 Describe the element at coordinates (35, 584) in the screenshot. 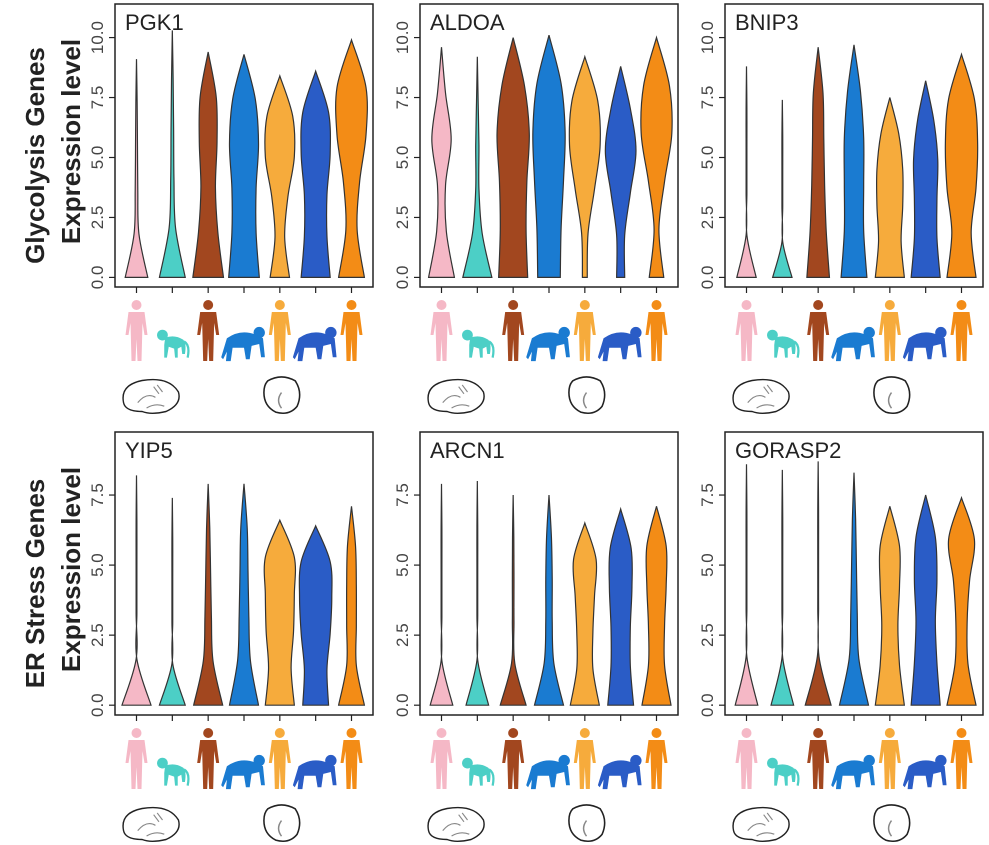

I see `row-title: ER Stress Genes` at that location.